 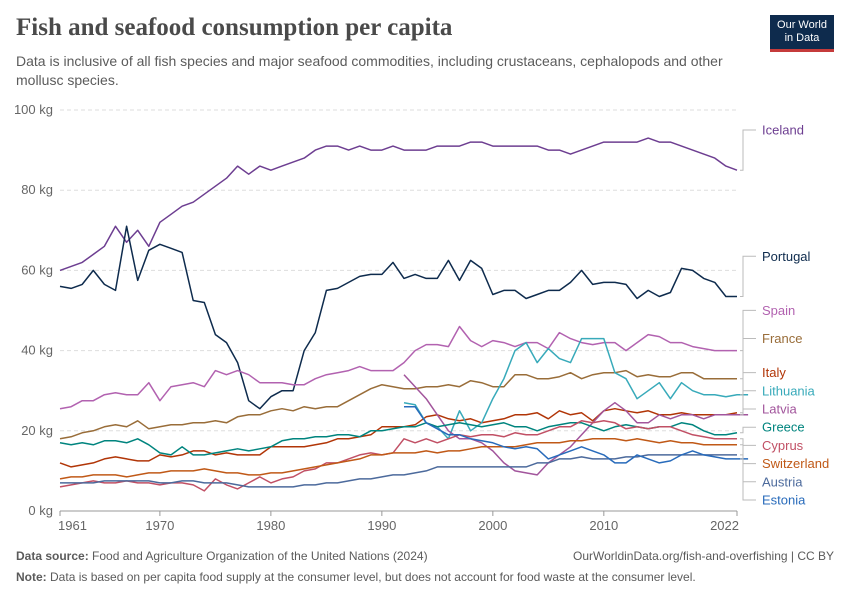 What do you see at coordinates (37, 189) in the screenshot?
I see `y-tick-label: 80 kg` at bounding box center [37, 189].